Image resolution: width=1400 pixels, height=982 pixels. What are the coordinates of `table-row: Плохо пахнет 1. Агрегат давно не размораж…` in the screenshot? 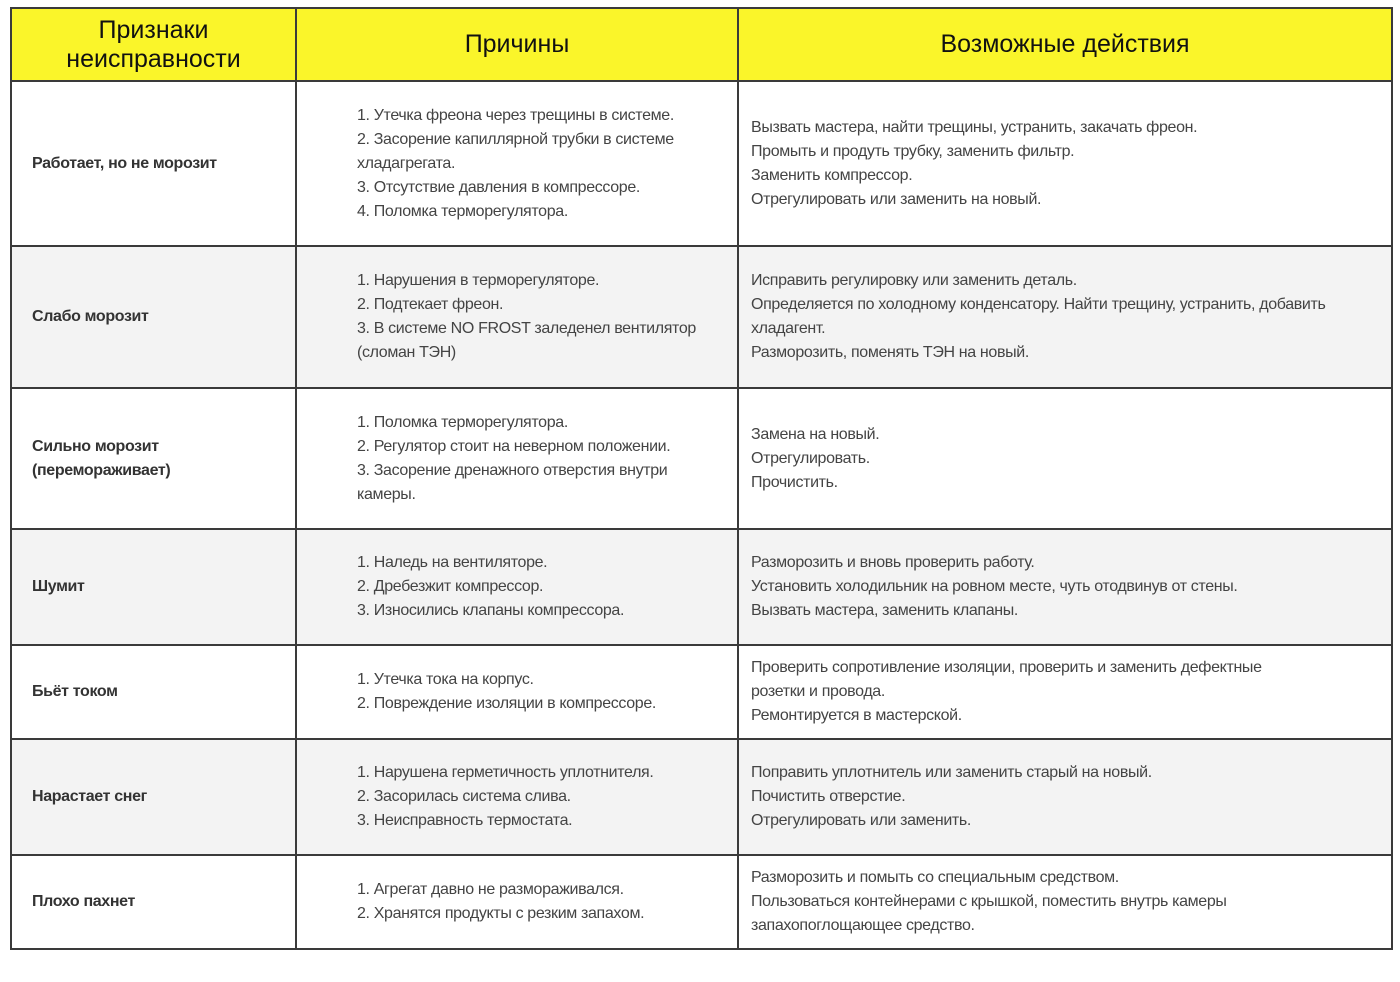 It's located at (701, 902).